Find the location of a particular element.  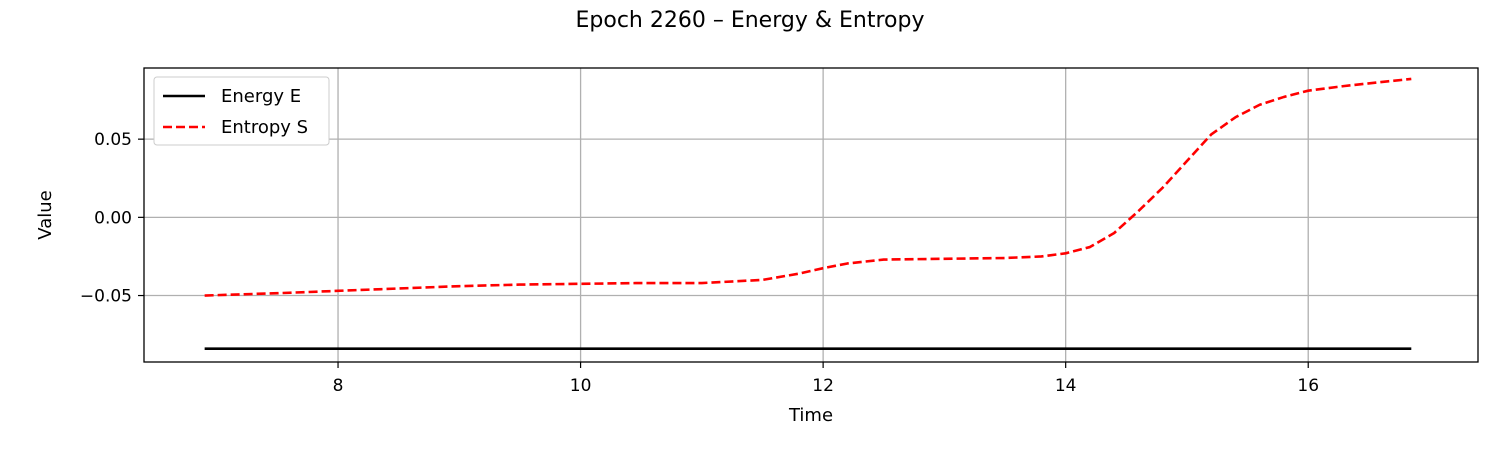

legend: Energy E Entropy S is located at coordinates (241, 111).